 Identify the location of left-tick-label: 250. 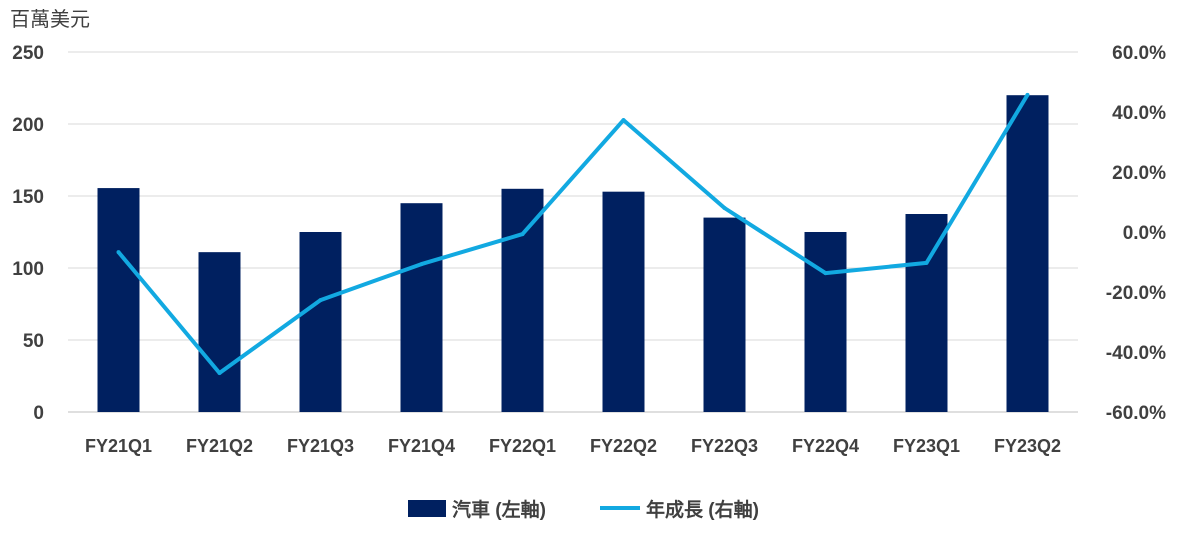
(28, 53).